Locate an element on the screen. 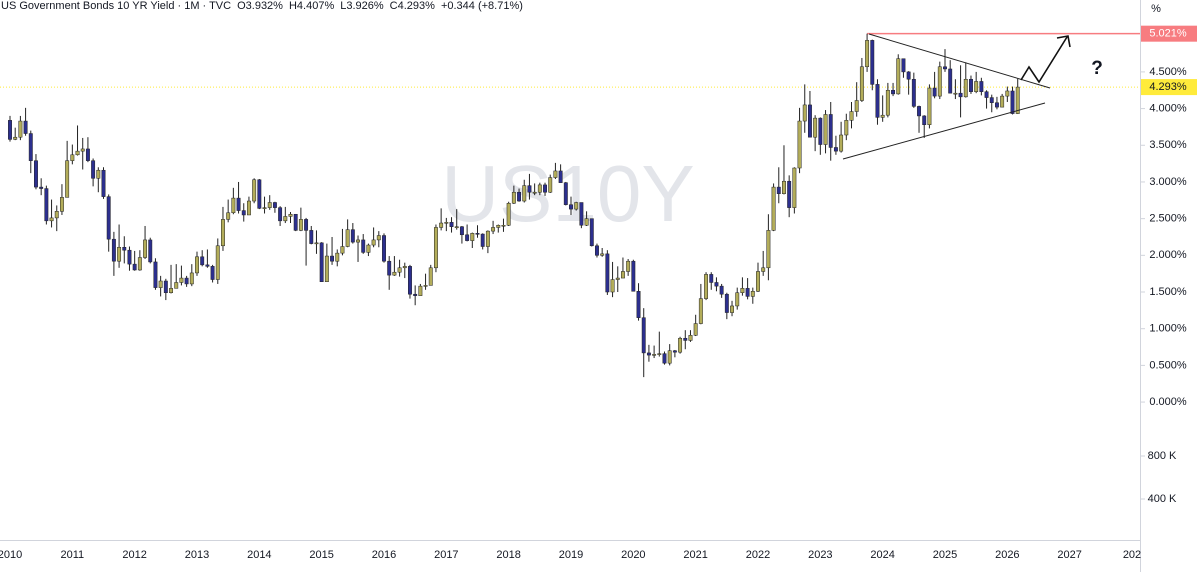  y-tick-label: 0.500% is located at coordinates (1168, 365).